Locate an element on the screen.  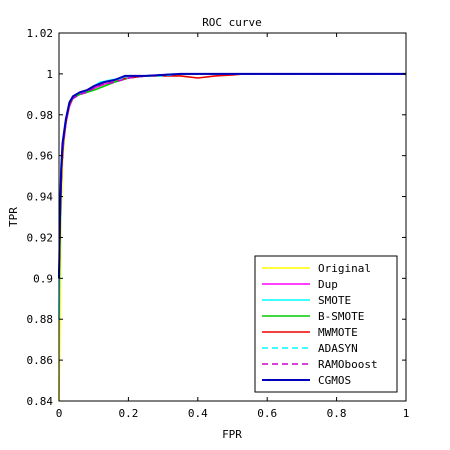
legend-label-smote: SMOTE is located at coordinates (334, 300).